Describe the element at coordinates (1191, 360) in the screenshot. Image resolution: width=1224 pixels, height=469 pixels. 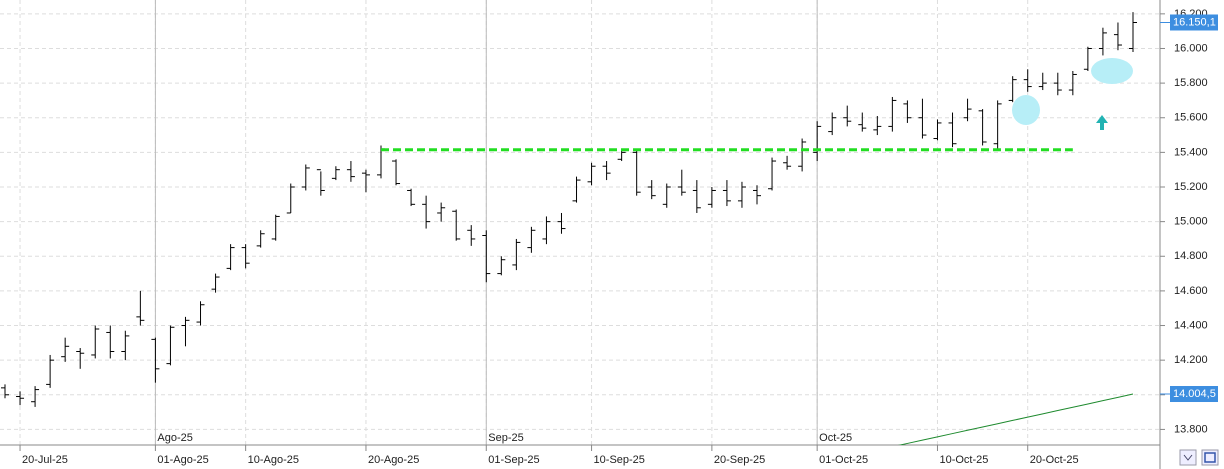
I see `y-tick-label: 14.200` at that location.